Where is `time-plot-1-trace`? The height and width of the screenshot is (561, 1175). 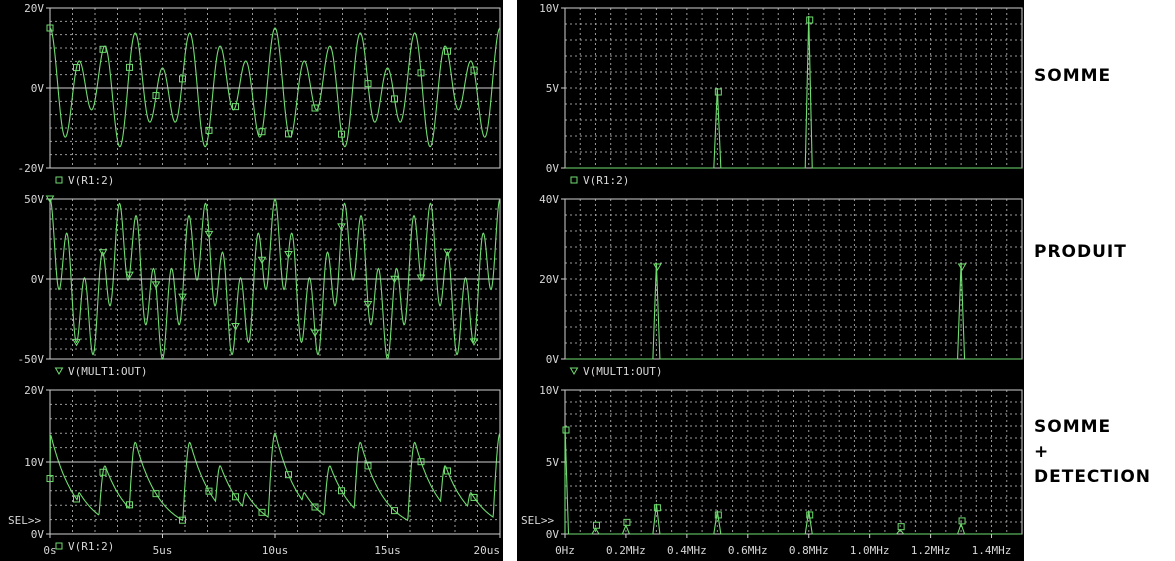 time-plot-1-trace is located at coordinates (275, 87).